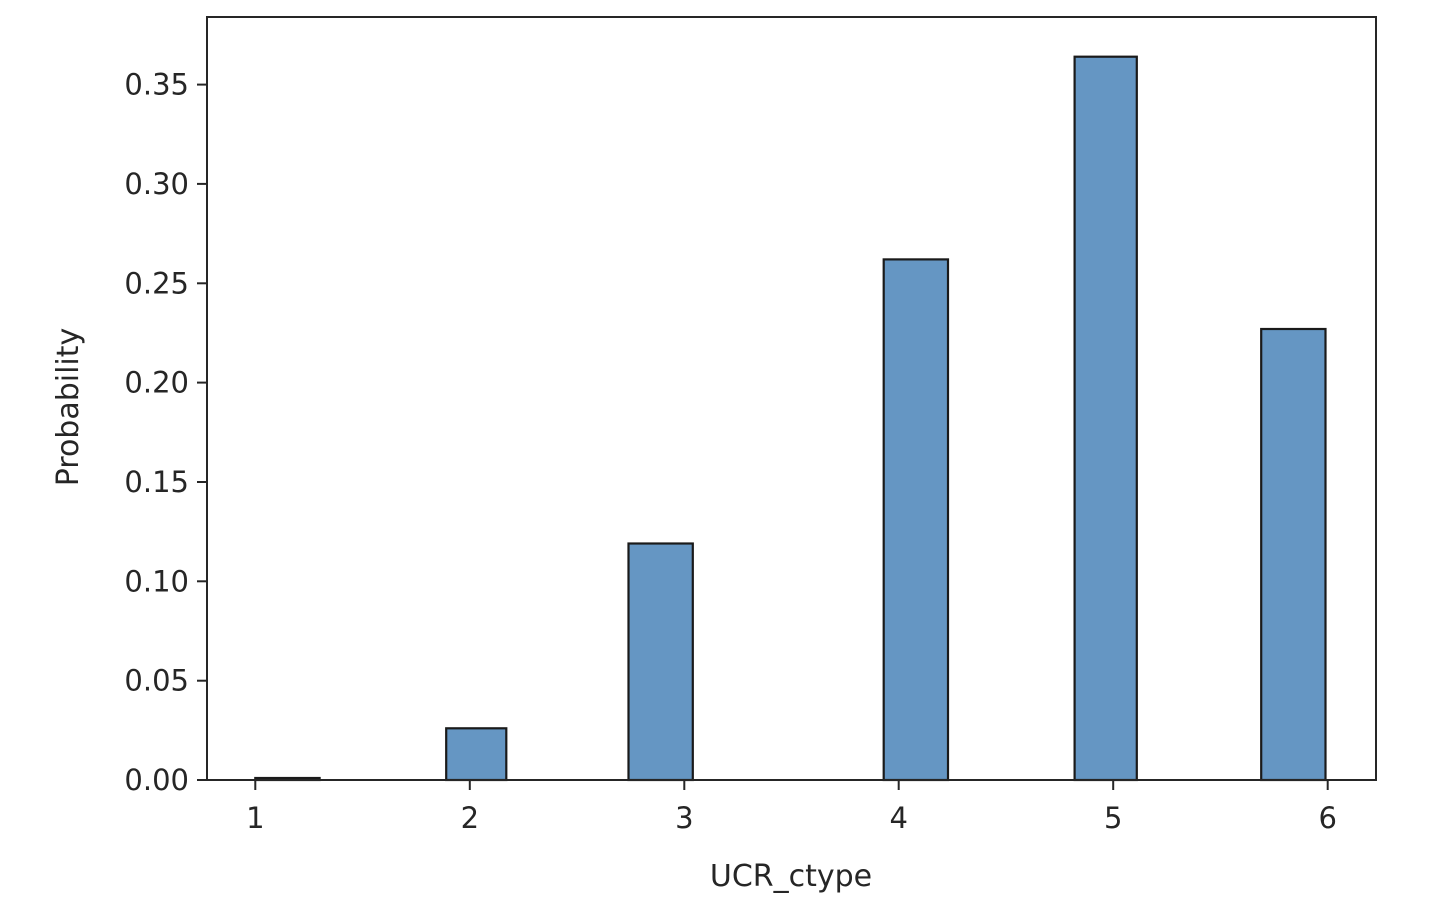 Image resolution: width=1434 pixels, height=922 pixels. I want to click on y-tick-label-0.30: 0.30, so click(156, 184).